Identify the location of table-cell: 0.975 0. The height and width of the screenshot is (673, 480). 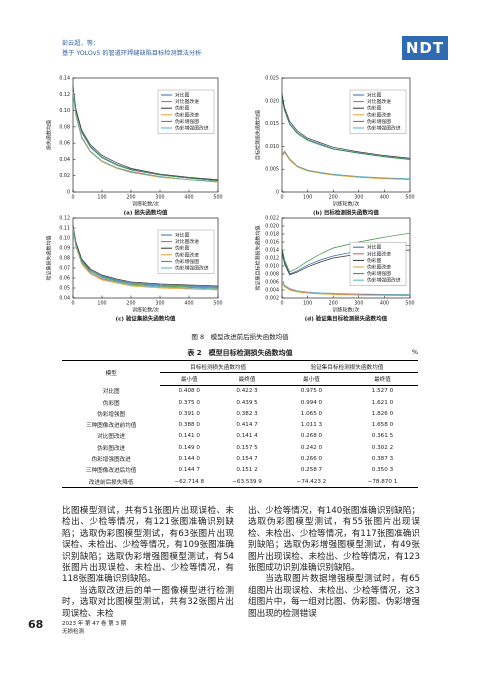
(311, 391).